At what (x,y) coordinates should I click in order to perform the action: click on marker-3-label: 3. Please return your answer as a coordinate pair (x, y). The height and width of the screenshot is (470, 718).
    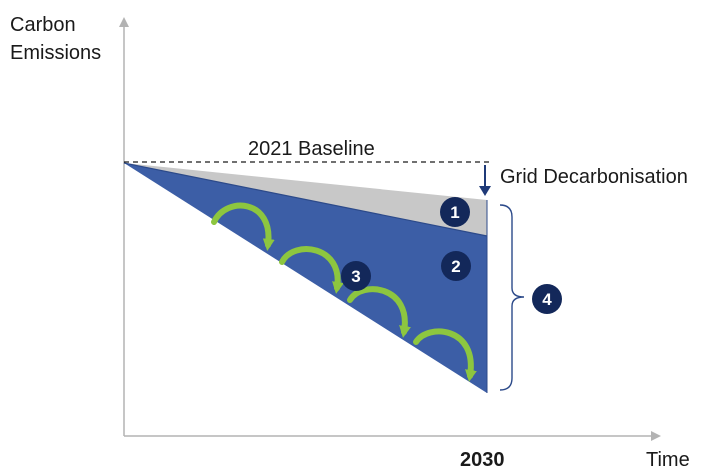
    Looking at the image, I should click on (355, 276).